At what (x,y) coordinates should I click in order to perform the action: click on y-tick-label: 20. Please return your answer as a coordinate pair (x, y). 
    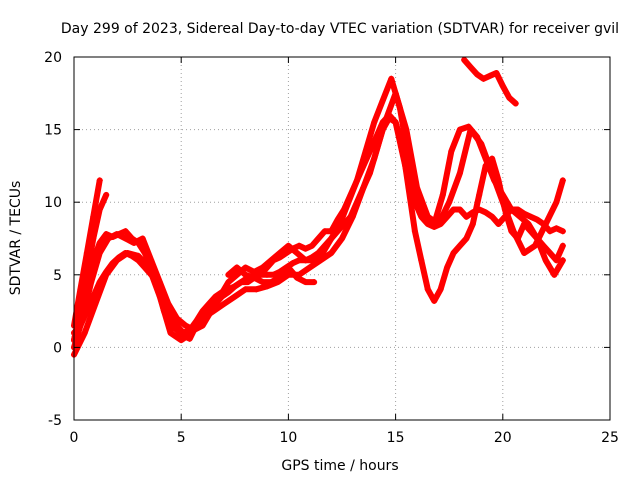
    Looking at the image, I should click on (53, 58).